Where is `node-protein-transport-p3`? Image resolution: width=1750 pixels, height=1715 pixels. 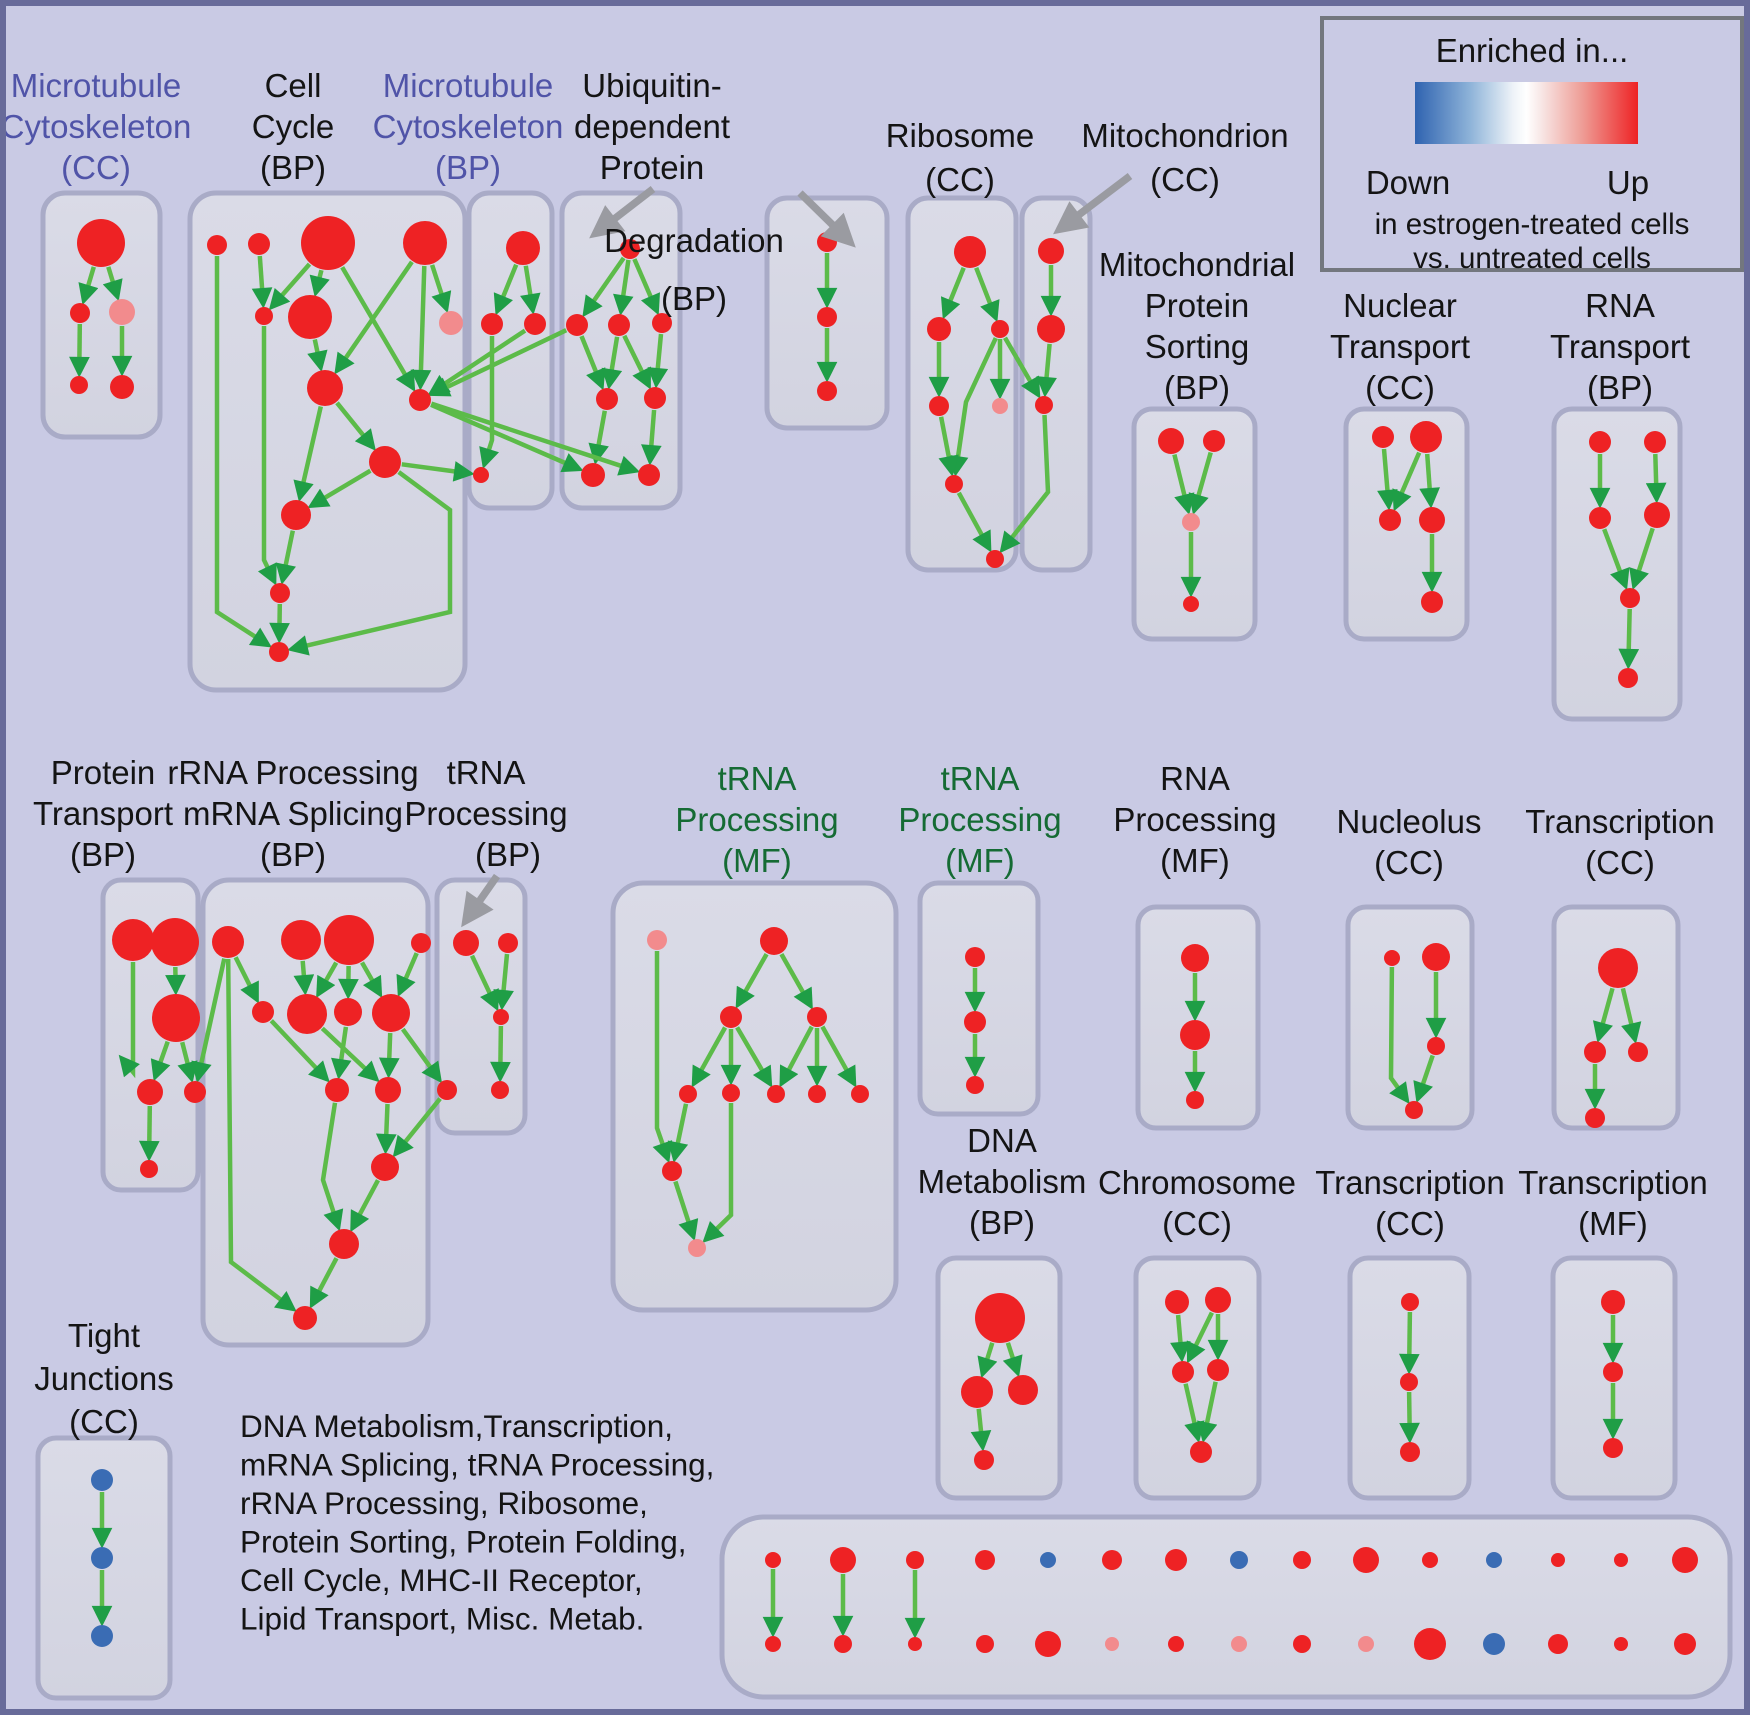 node-protein-transport-p3 is located at coordinates (176, 1018).